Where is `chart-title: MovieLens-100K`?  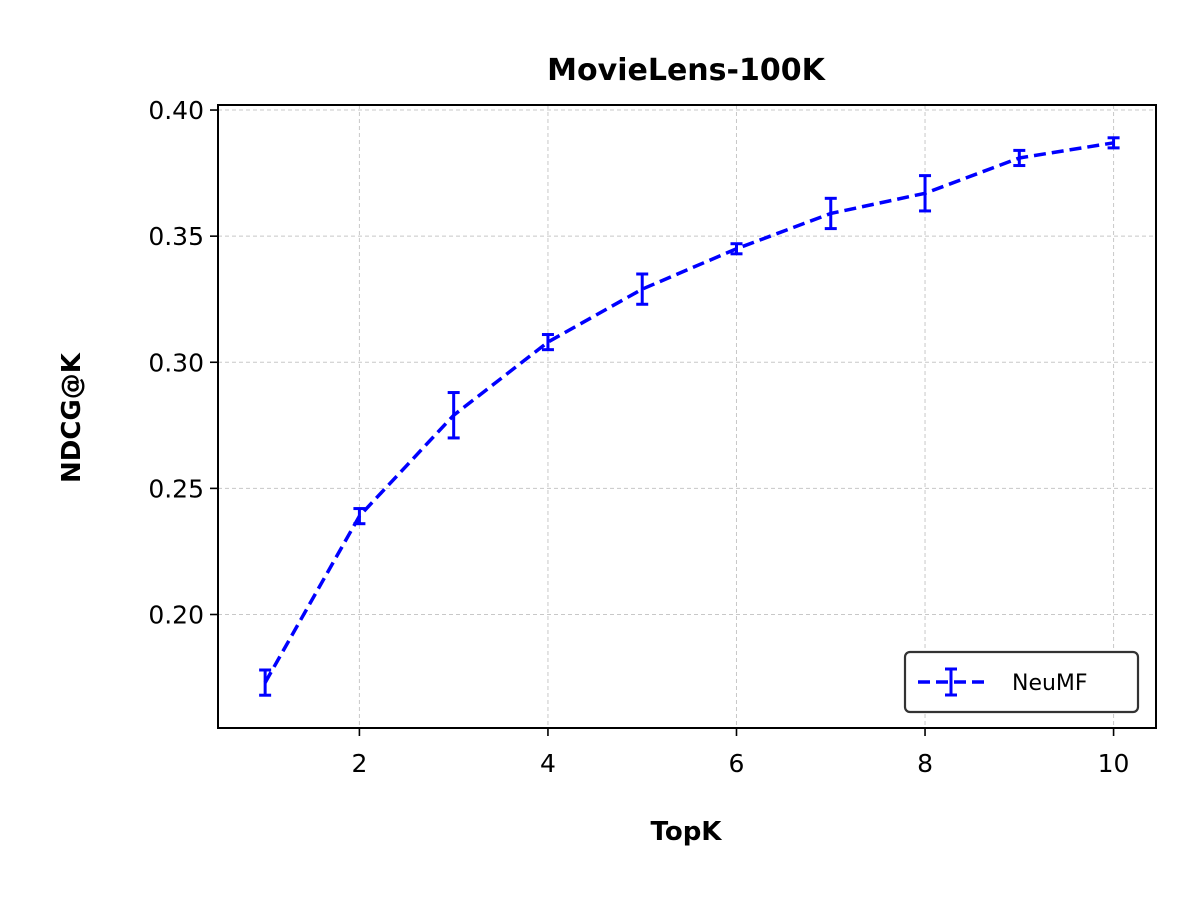
chart-title: MovieLens-100K is located at coordinates (686, 70).